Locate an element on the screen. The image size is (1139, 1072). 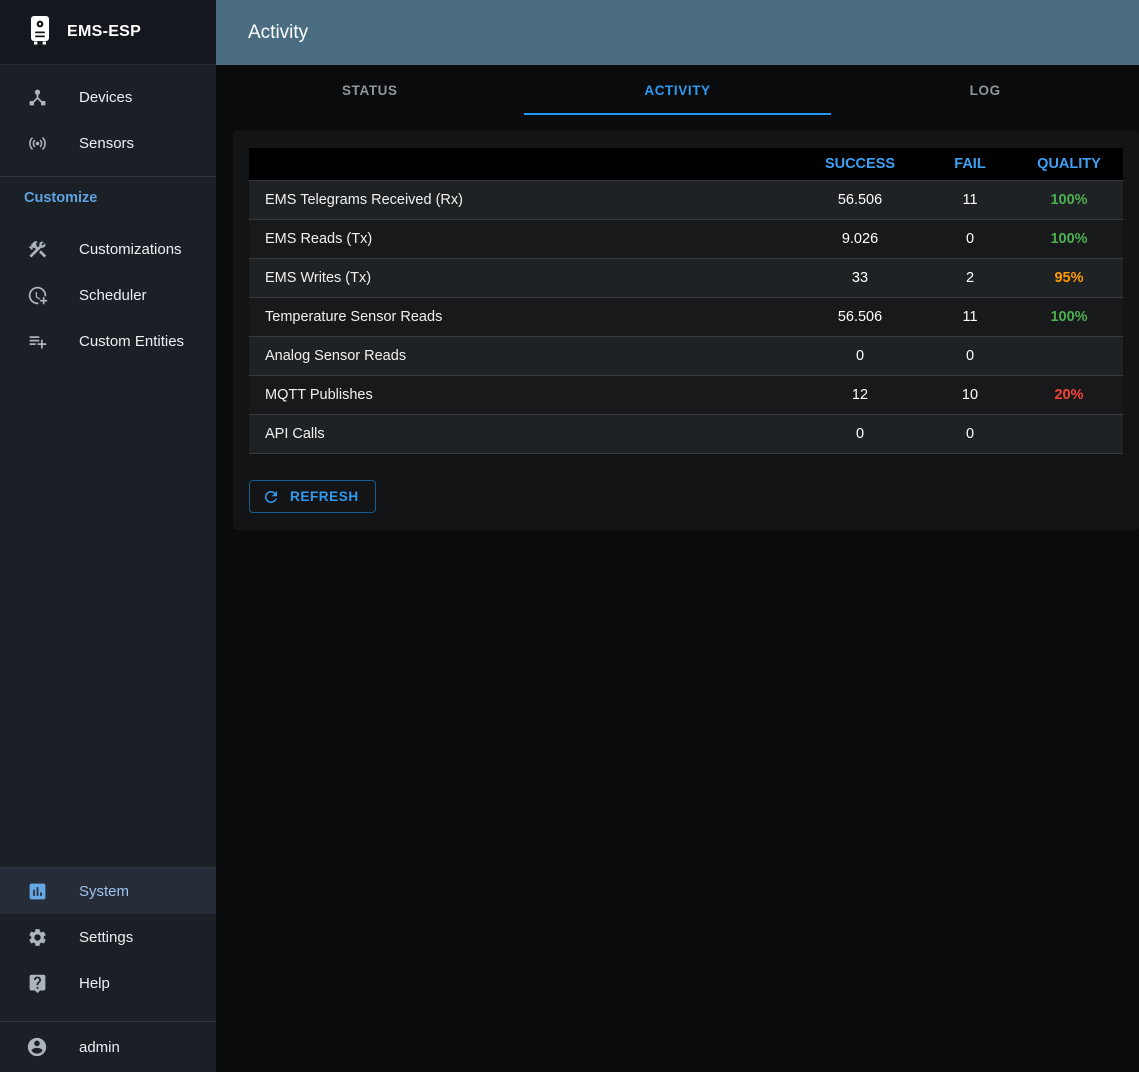
success-value: 9.026 is located at coordinates (860, 239).